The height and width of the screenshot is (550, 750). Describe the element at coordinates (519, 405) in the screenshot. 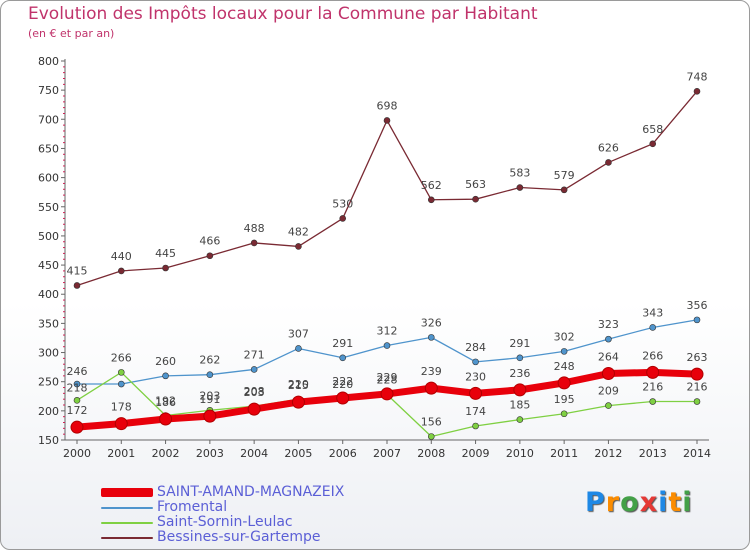

I see `data-label: 185` at that location.